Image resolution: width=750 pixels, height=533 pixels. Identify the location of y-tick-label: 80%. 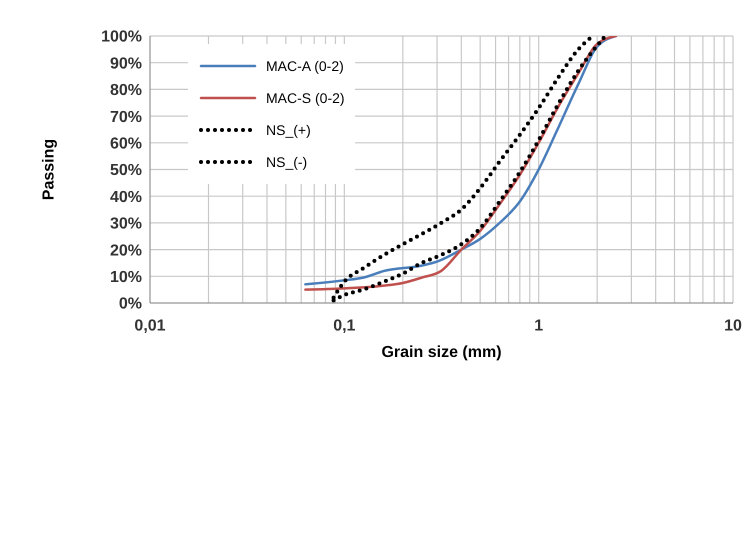
(126, 91).